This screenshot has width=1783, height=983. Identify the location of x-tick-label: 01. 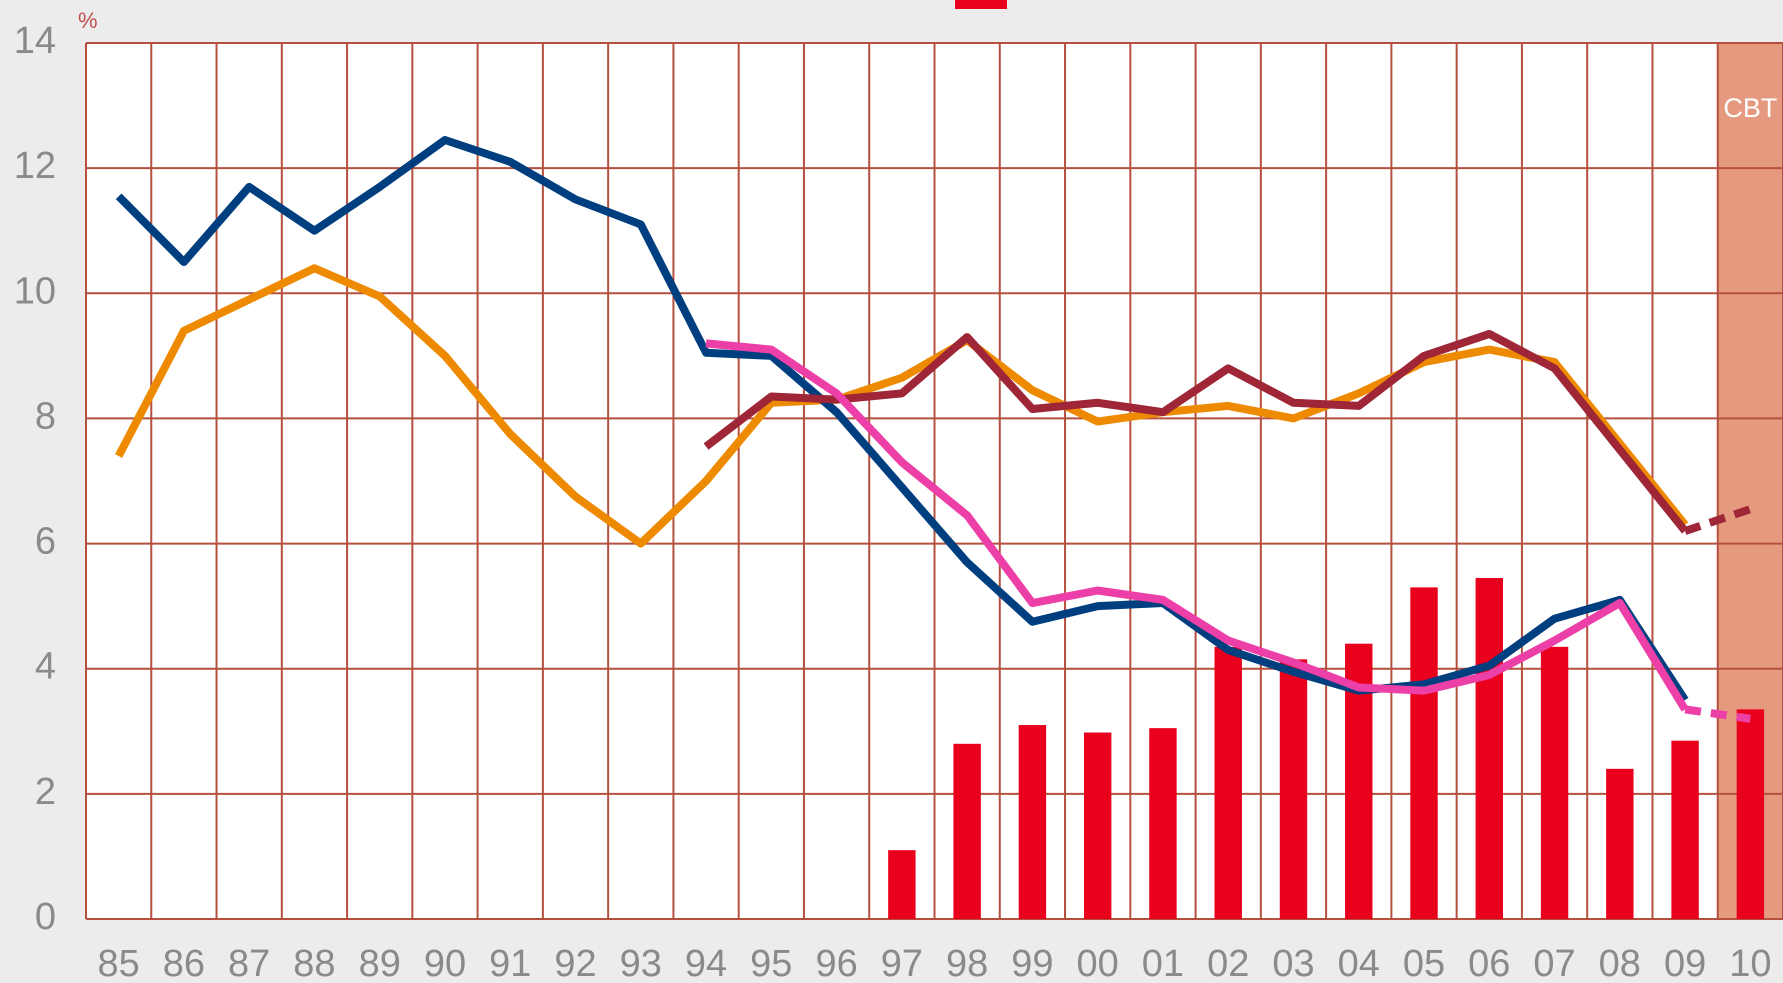
(1163, 963).